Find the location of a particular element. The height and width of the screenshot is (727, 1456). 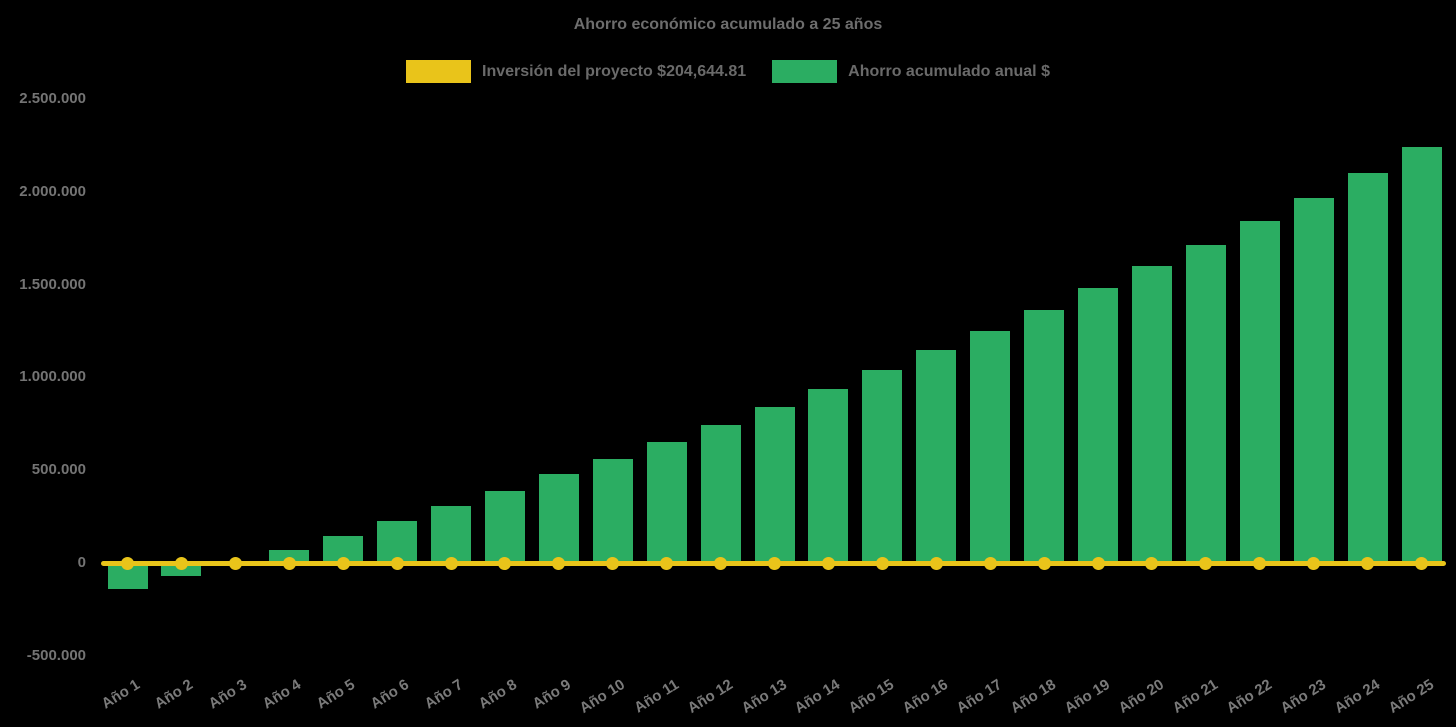

y-axis-tick-label: 1.500.000 is located at coordinates (52, 284).